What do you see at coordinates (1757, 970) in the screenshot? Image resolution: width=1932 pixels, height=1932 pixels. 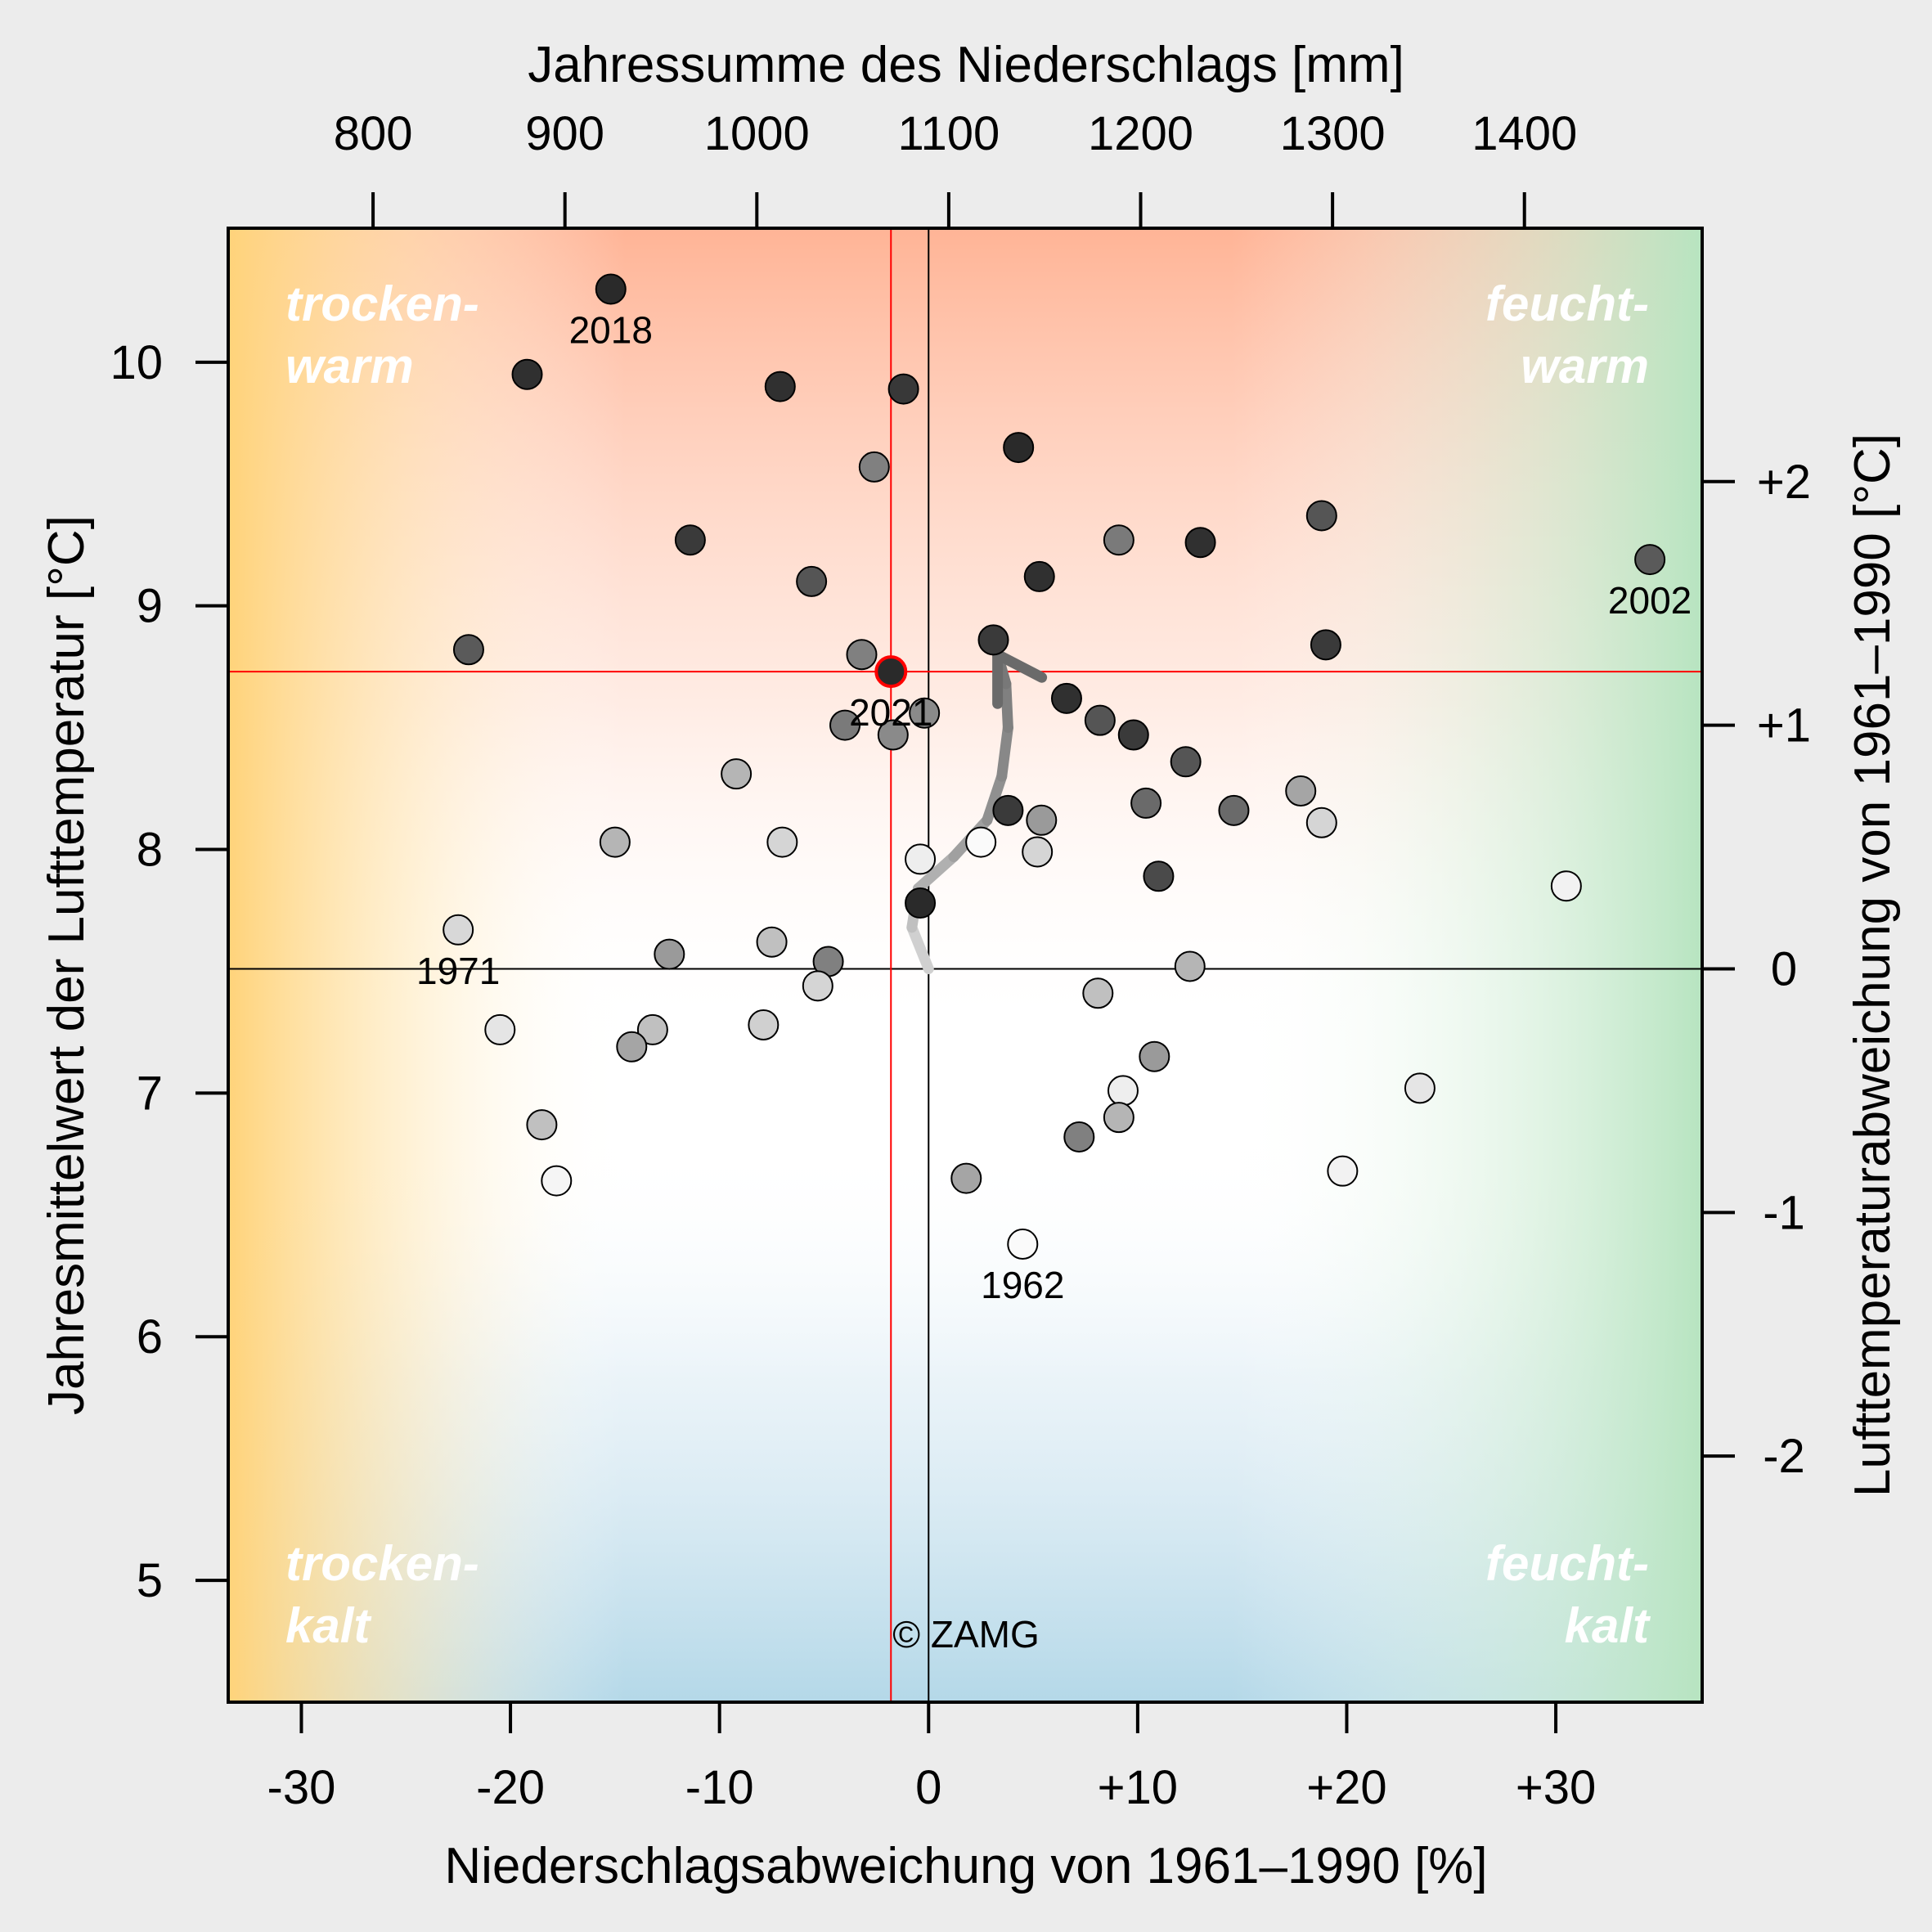 I see `y-axis-right: -2 -1 0 +1 +2` at bounding box center [1757, 970].